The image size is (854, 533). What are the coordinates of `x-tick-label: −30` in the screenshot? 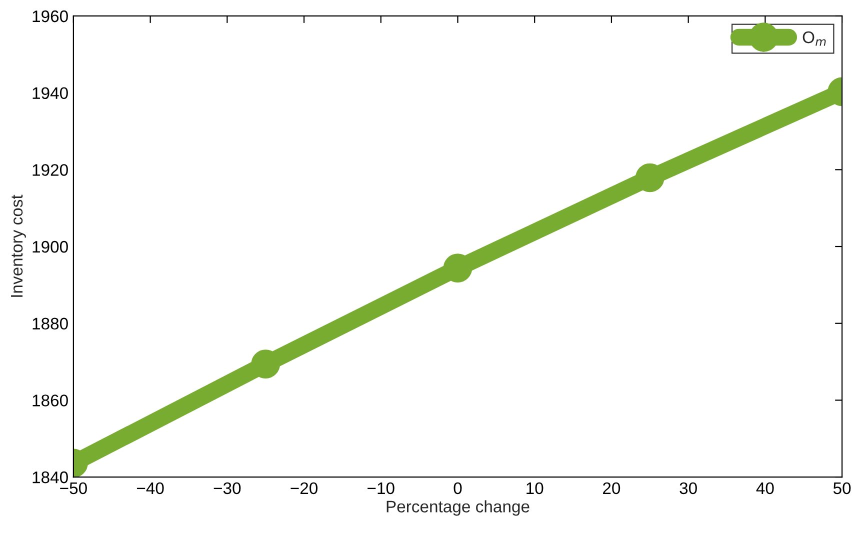 It's located at (227, 488).